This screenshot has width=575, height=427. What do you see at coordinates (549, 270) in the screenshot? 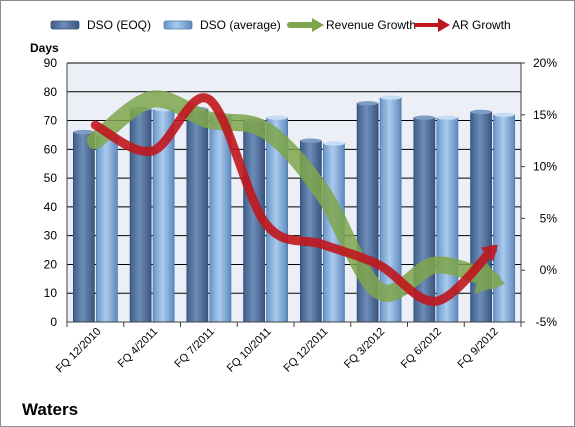
I see `y2-tick-label: 0%` at bounding box center [549, 270].